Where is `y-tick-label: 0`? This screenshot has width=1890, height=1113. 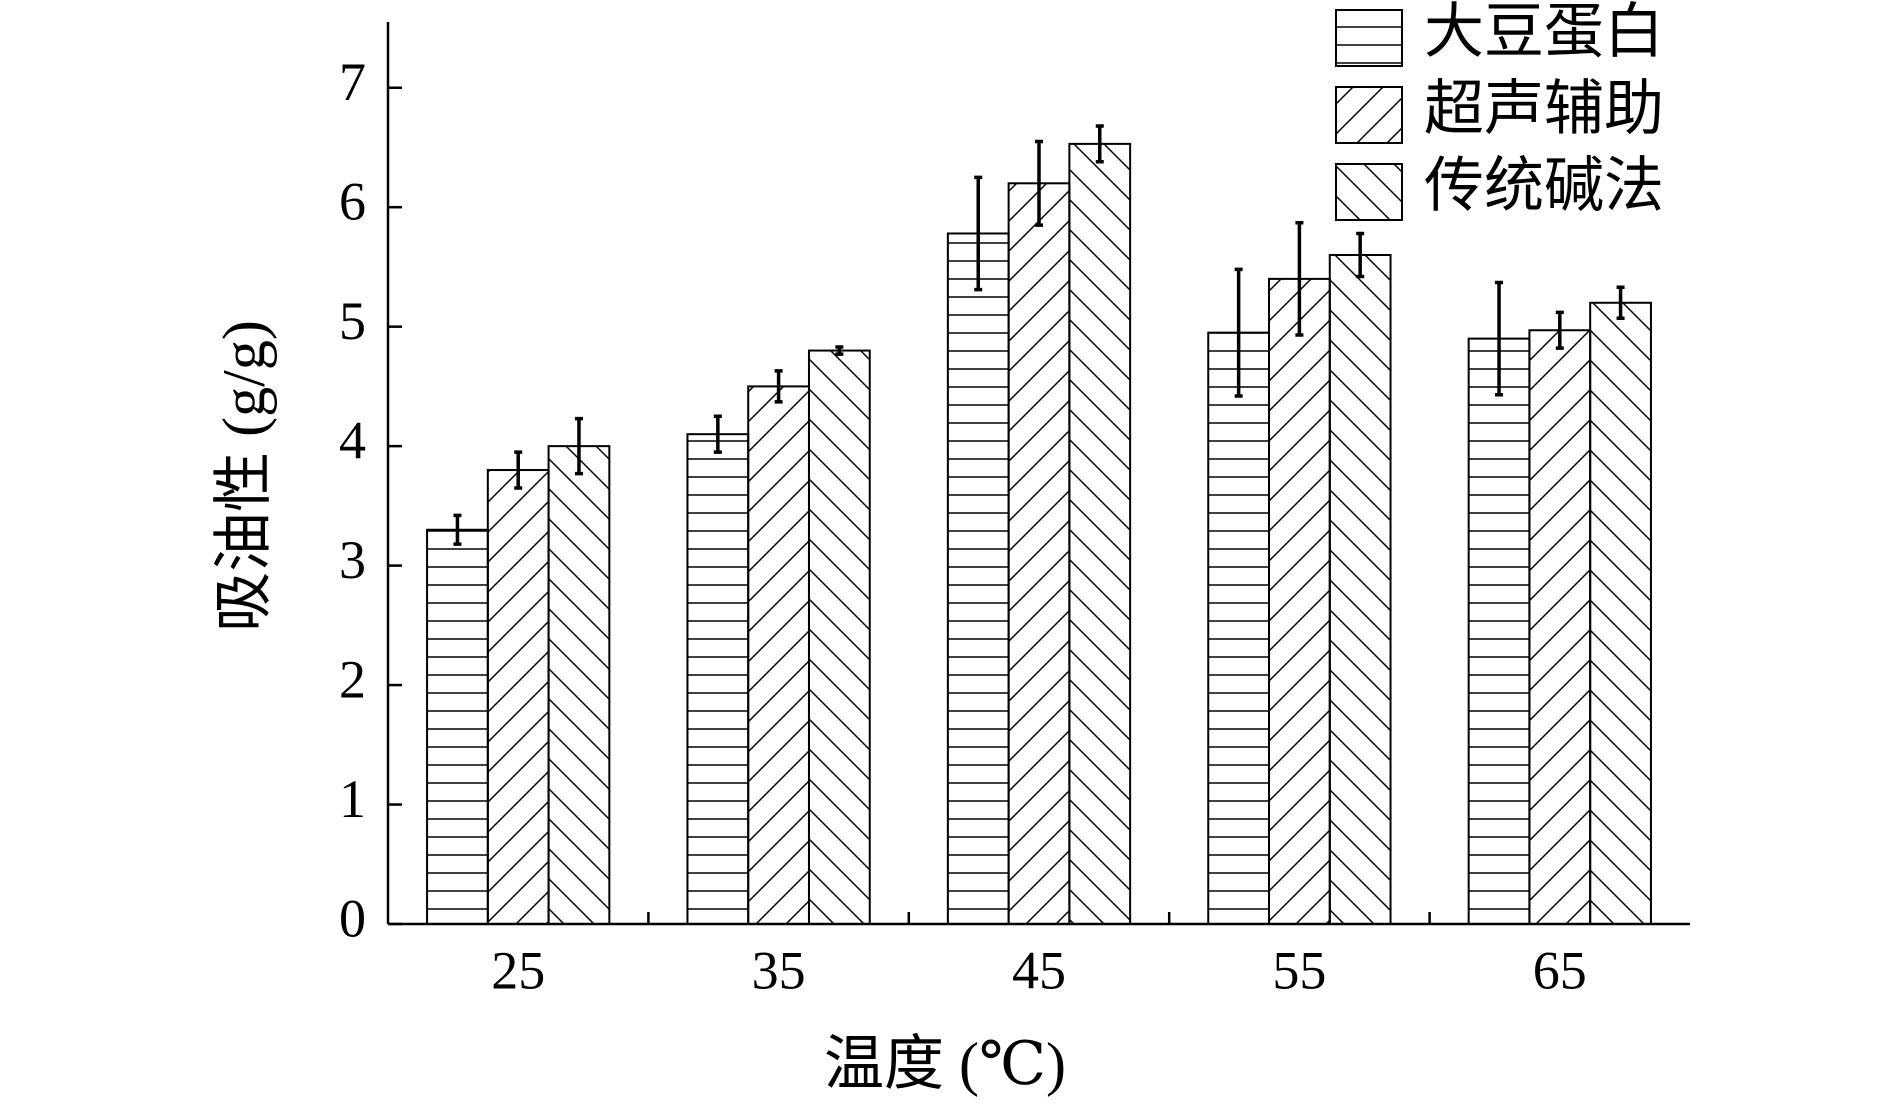 y-tick-label: 0 is located at coordinates (352, 918).